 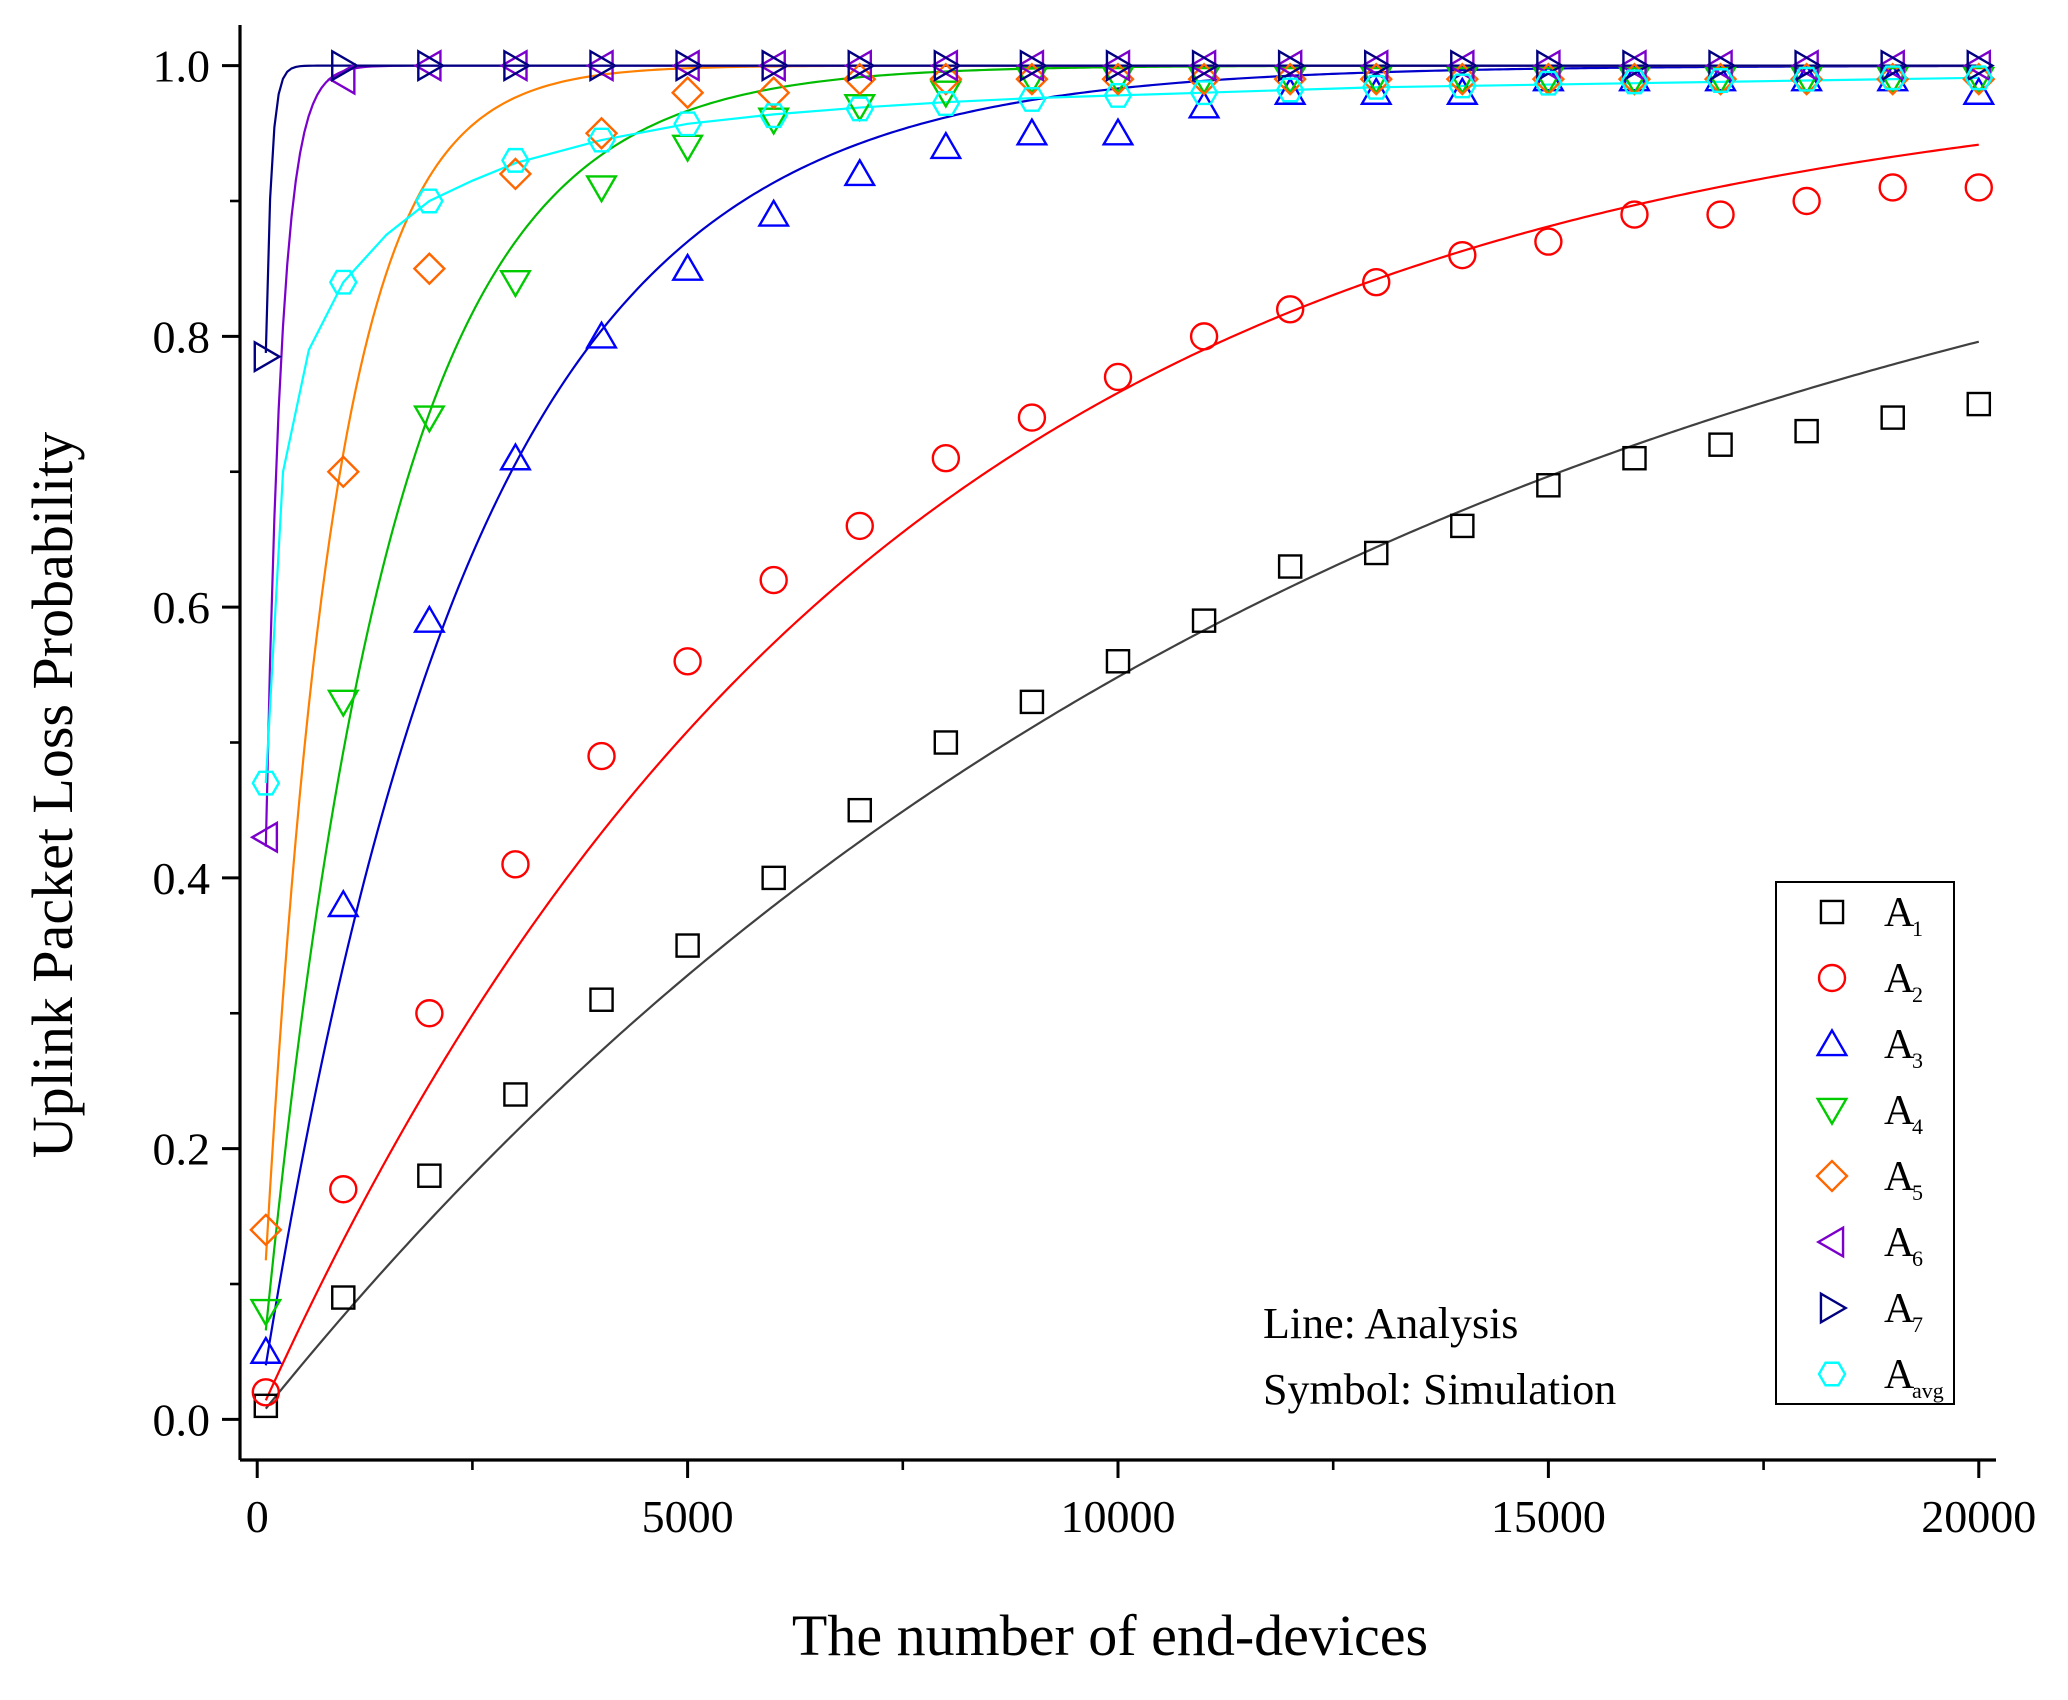 What do you see at coordinates (1928, 1390) in the screenshot?
I see `legend-subscript-aavg: avg` at bounding box center [1928, 1390].